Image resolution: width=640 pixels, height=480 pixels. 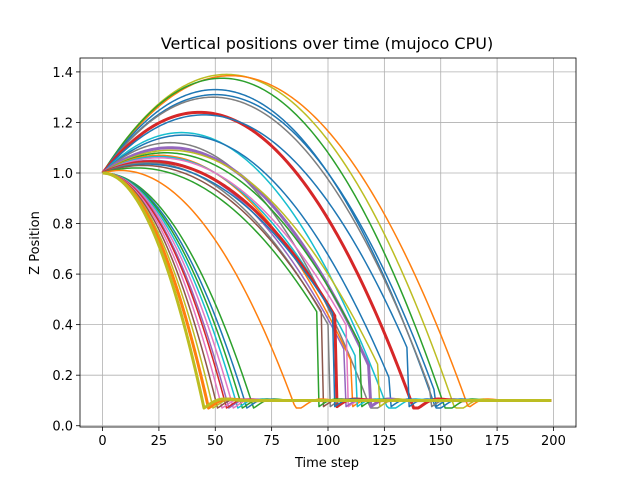 I want to click on x-tick-label: 0, so click(x=102, y=441).